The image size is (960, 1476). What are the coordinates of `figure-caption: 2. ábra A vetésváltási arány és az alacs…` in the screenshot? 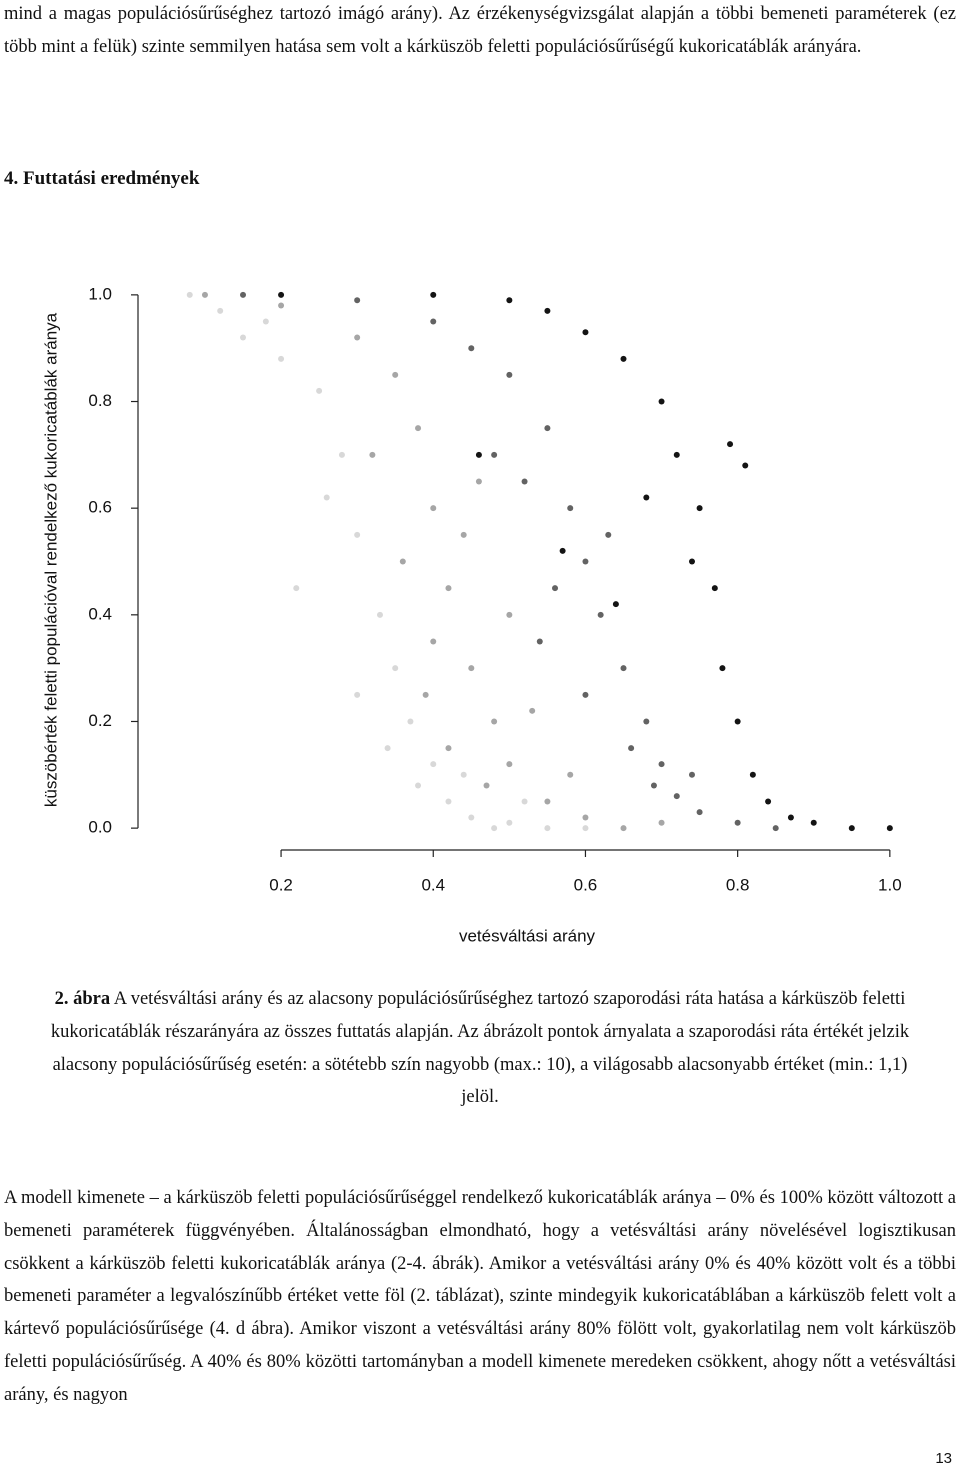 It's located at (480, 1048).